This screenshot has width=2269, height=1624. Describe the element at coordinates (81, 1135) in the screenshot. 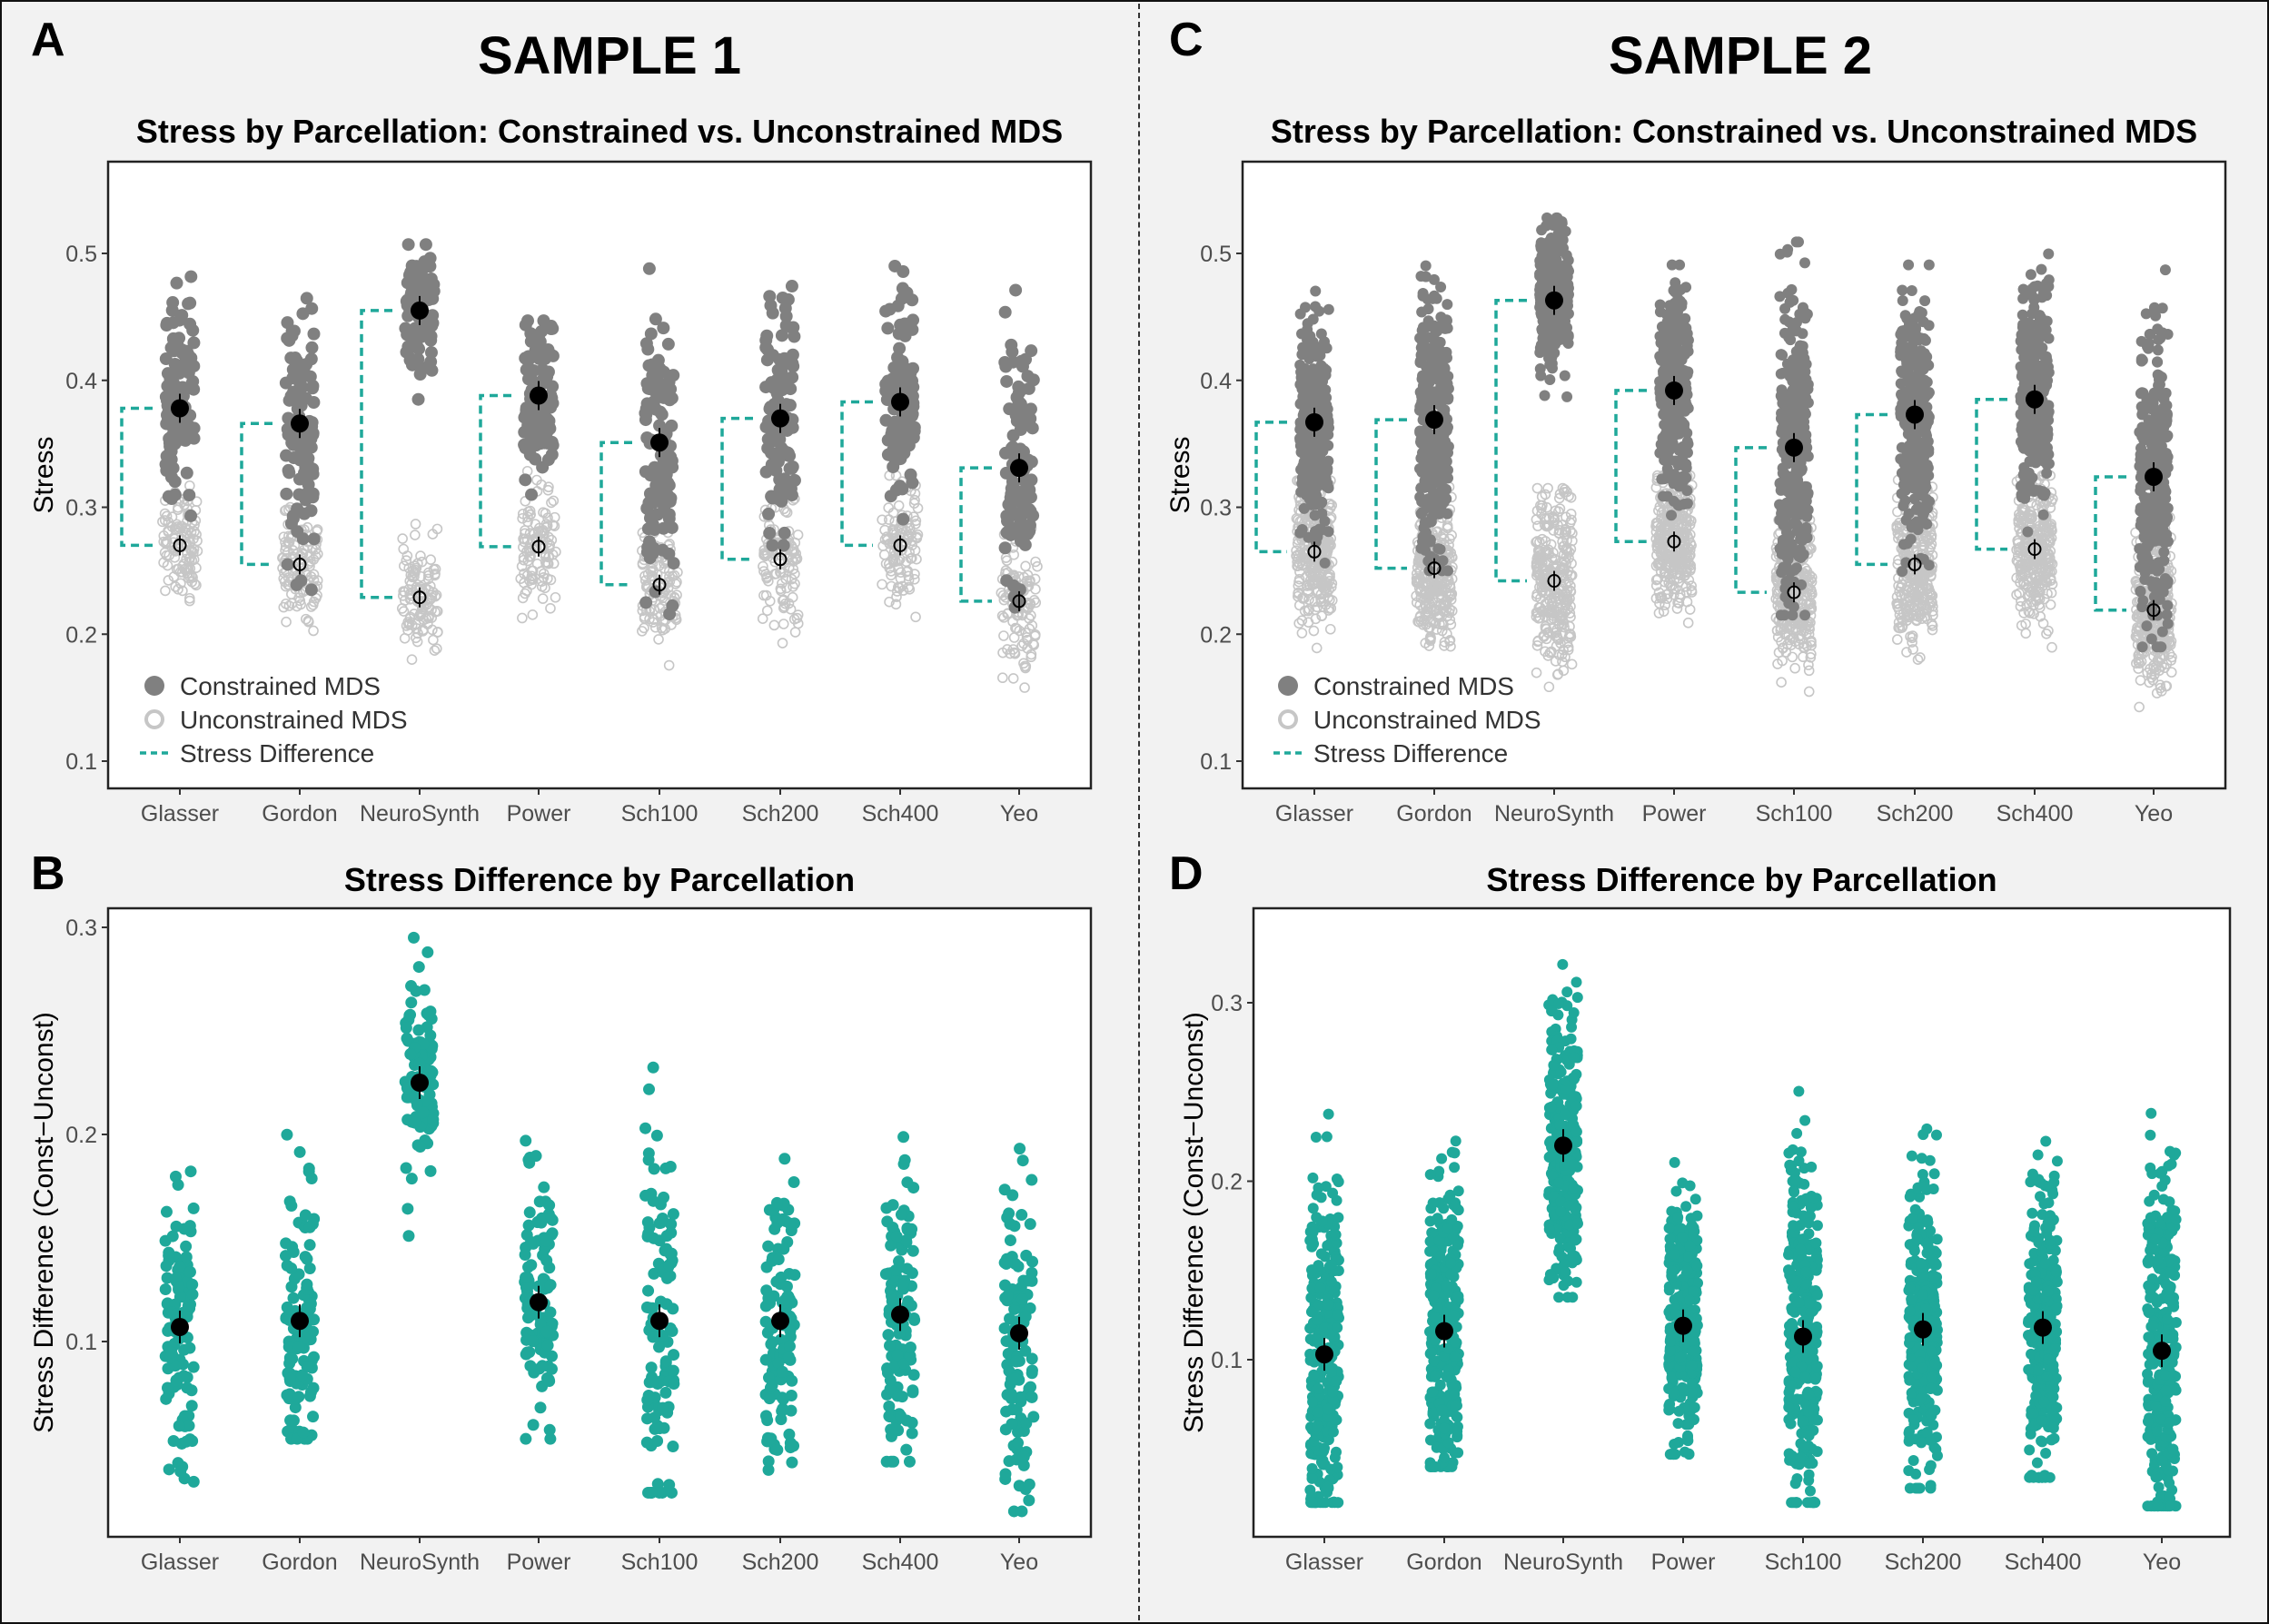

I see `y-tick-label: 0.2` at that location.